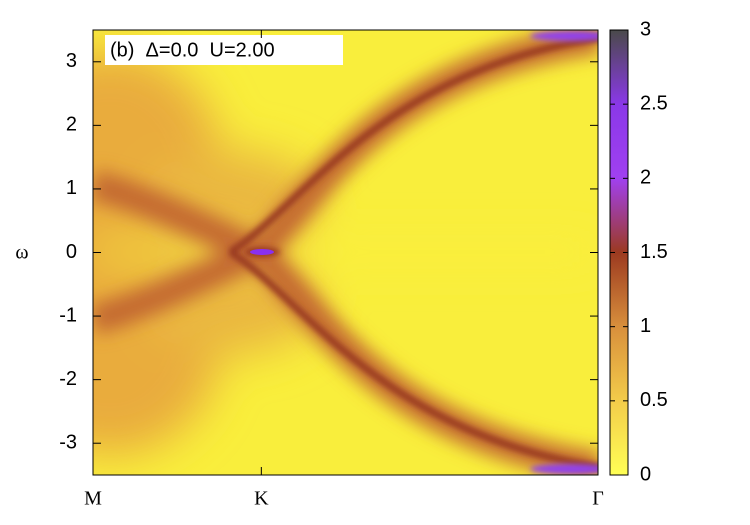 The image size is (750, 525). Describe the element at coordinates (71, 252) in the screenshot. I see `y-tick-label: 0` at that location.